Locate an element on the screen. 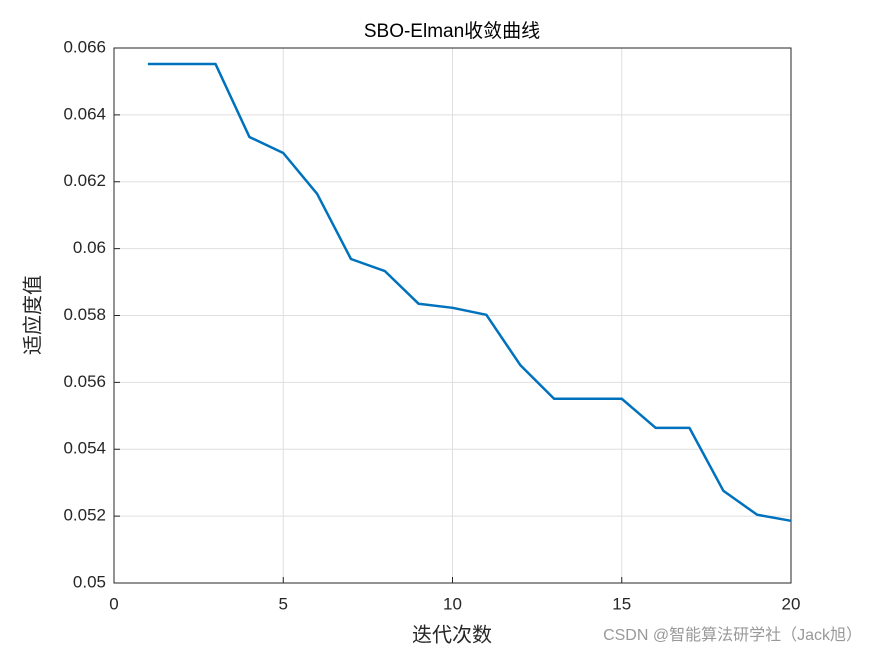  y-tick-label: 0.062 is located at coordinates (84, 180).